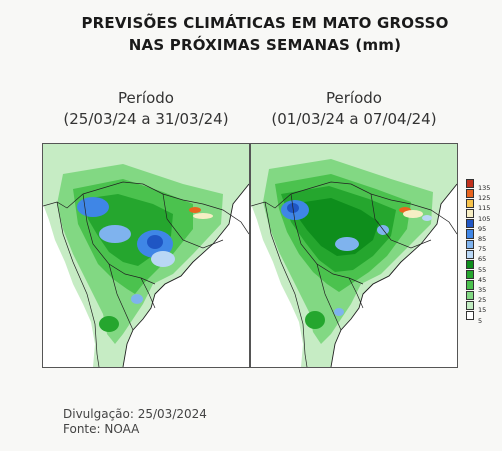 The image size is (502, 451). What do you see at coordinates (354, 119) in the screenshot?
I see `period-range: (01/03/24 a 07/04/24)` at bounding box center [354, 119].